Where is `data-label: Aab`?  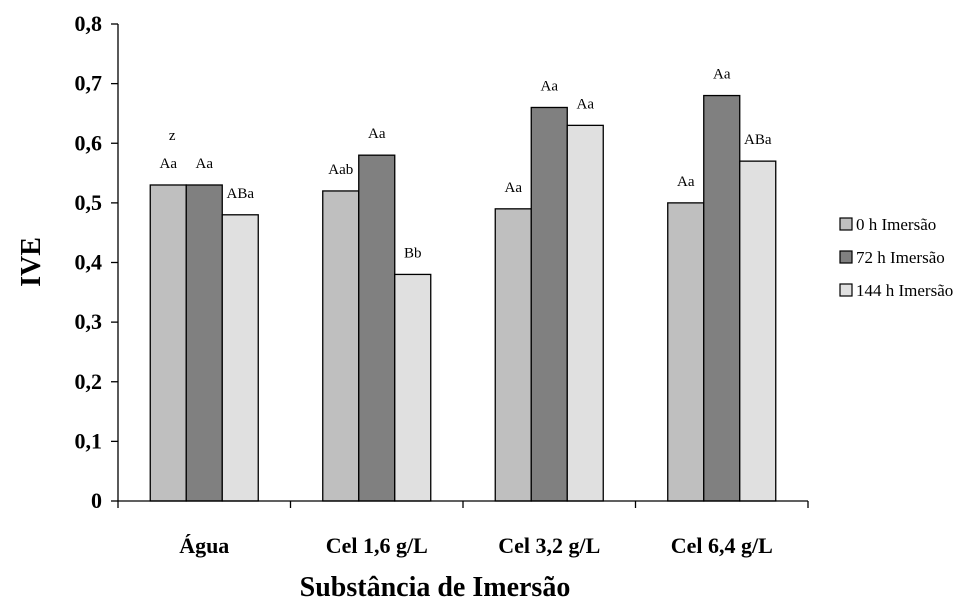
data-label: Aab is located at coordinates (340, 170).